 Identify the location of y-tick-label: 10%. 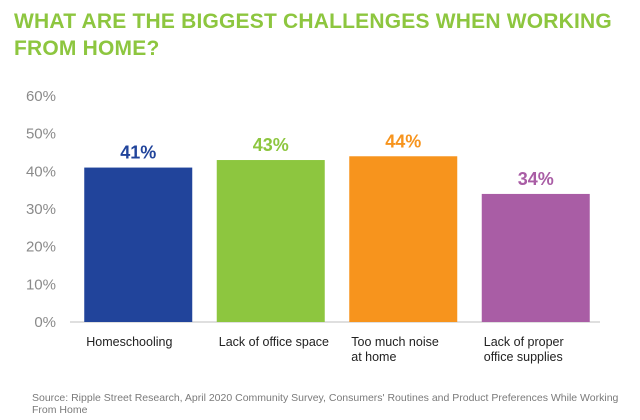
(41, 284).